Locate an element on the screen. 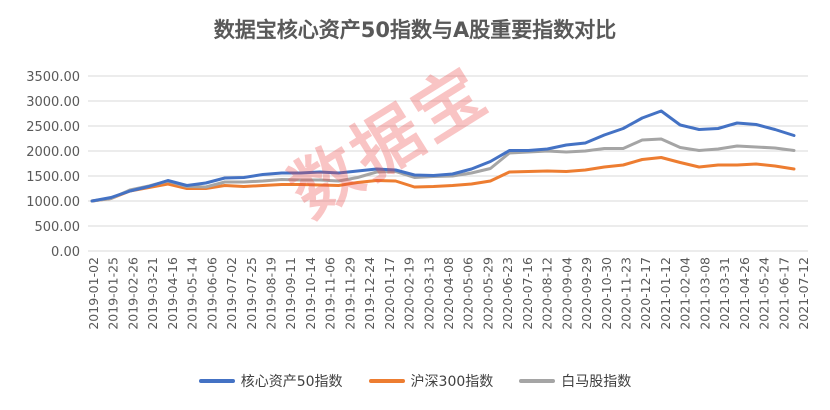  y-tick-label: 3000.00 is located at coordinates (53, 102).